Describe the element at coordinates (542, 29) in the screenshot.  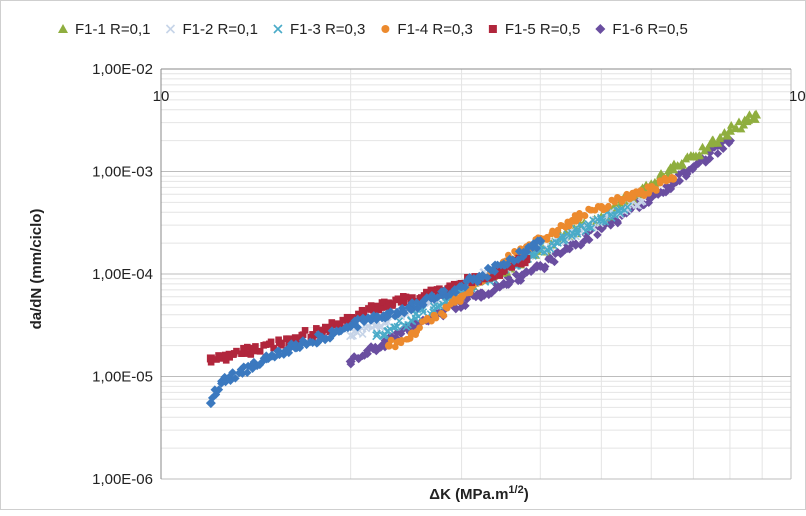
I see `legend-label: F1-5 R=0,5` at that location.